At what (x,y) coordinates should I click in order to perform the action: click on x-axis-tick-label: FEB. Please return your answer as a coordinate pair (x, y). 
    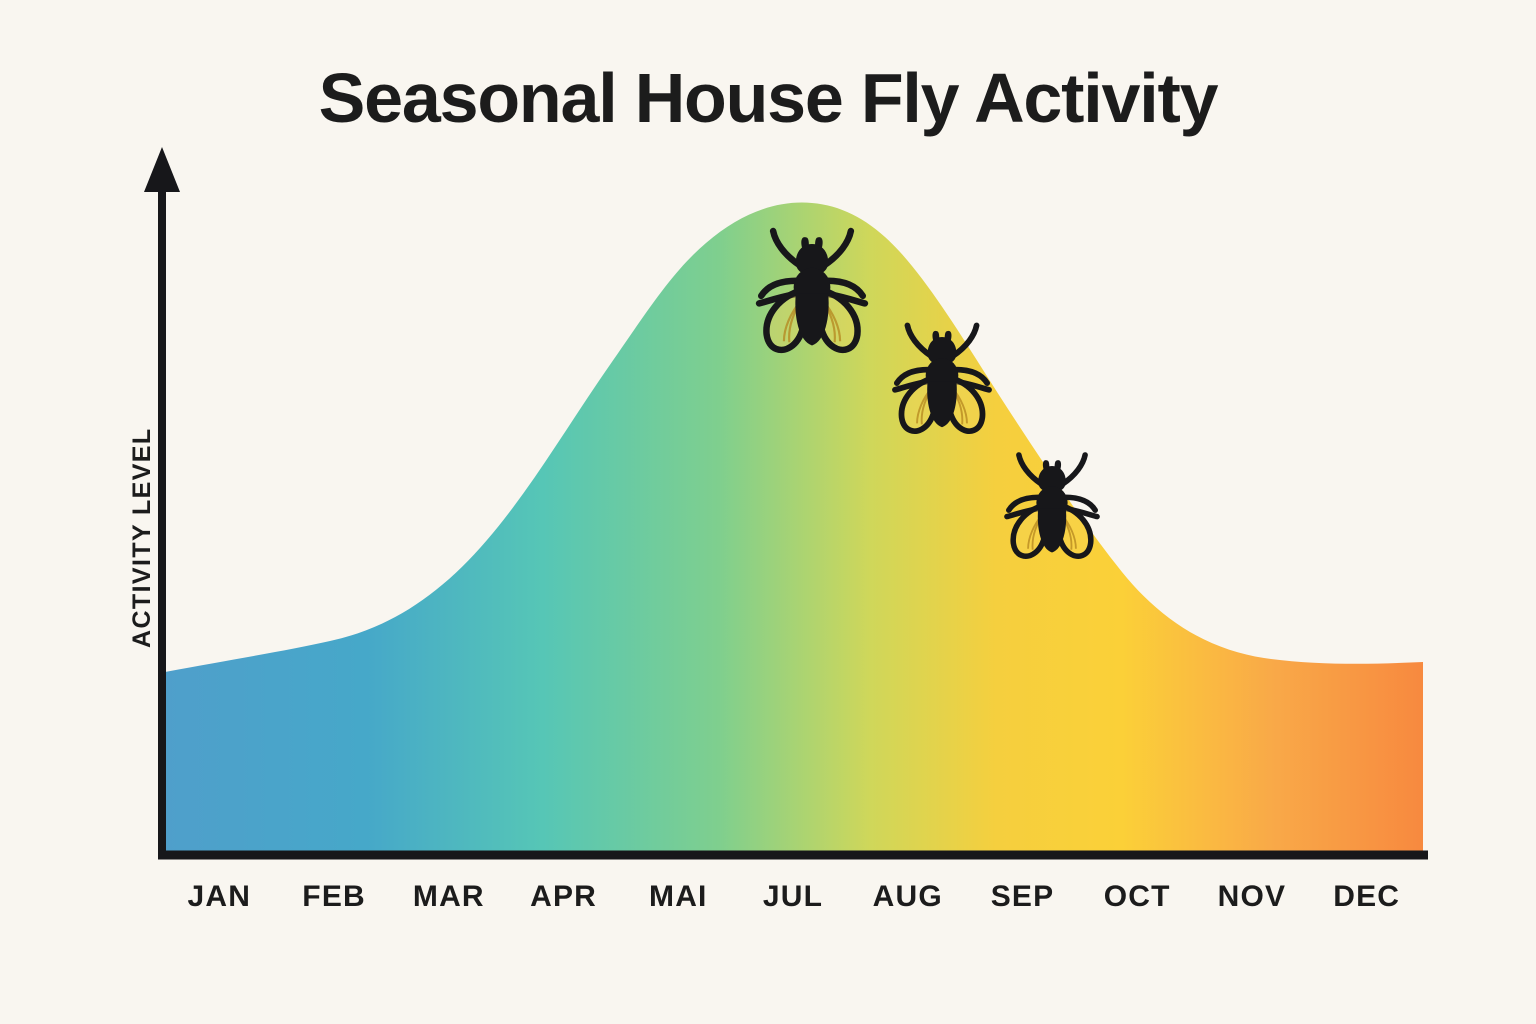
    Looking at the image, I should click on (334, 896).